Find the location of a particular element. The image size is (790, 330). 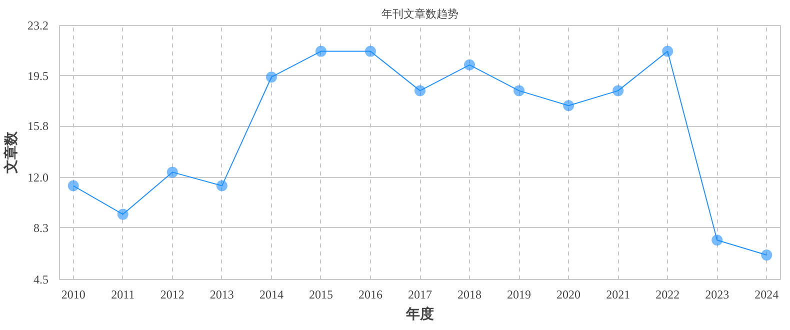

y-tick-label: 15.8 is located at coordinates (38, 126).